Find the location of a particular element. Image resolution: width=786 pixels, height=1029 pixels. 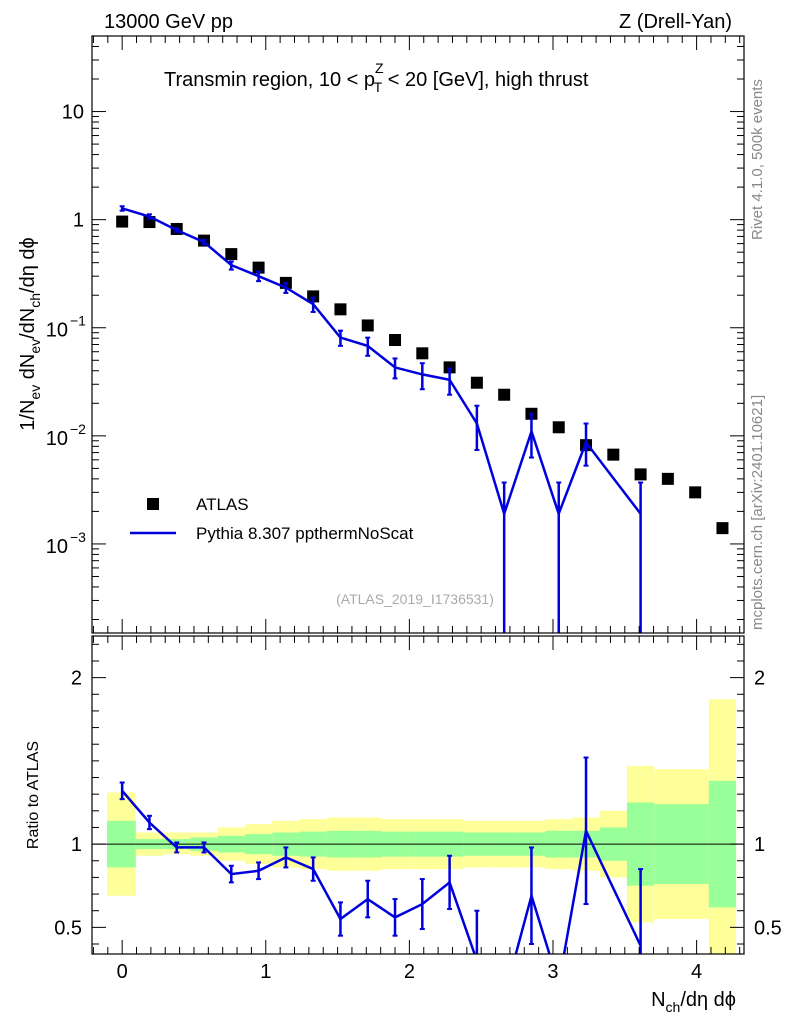

svg-text: Nch/dη dϕ is located at coordinates (693, 1002).